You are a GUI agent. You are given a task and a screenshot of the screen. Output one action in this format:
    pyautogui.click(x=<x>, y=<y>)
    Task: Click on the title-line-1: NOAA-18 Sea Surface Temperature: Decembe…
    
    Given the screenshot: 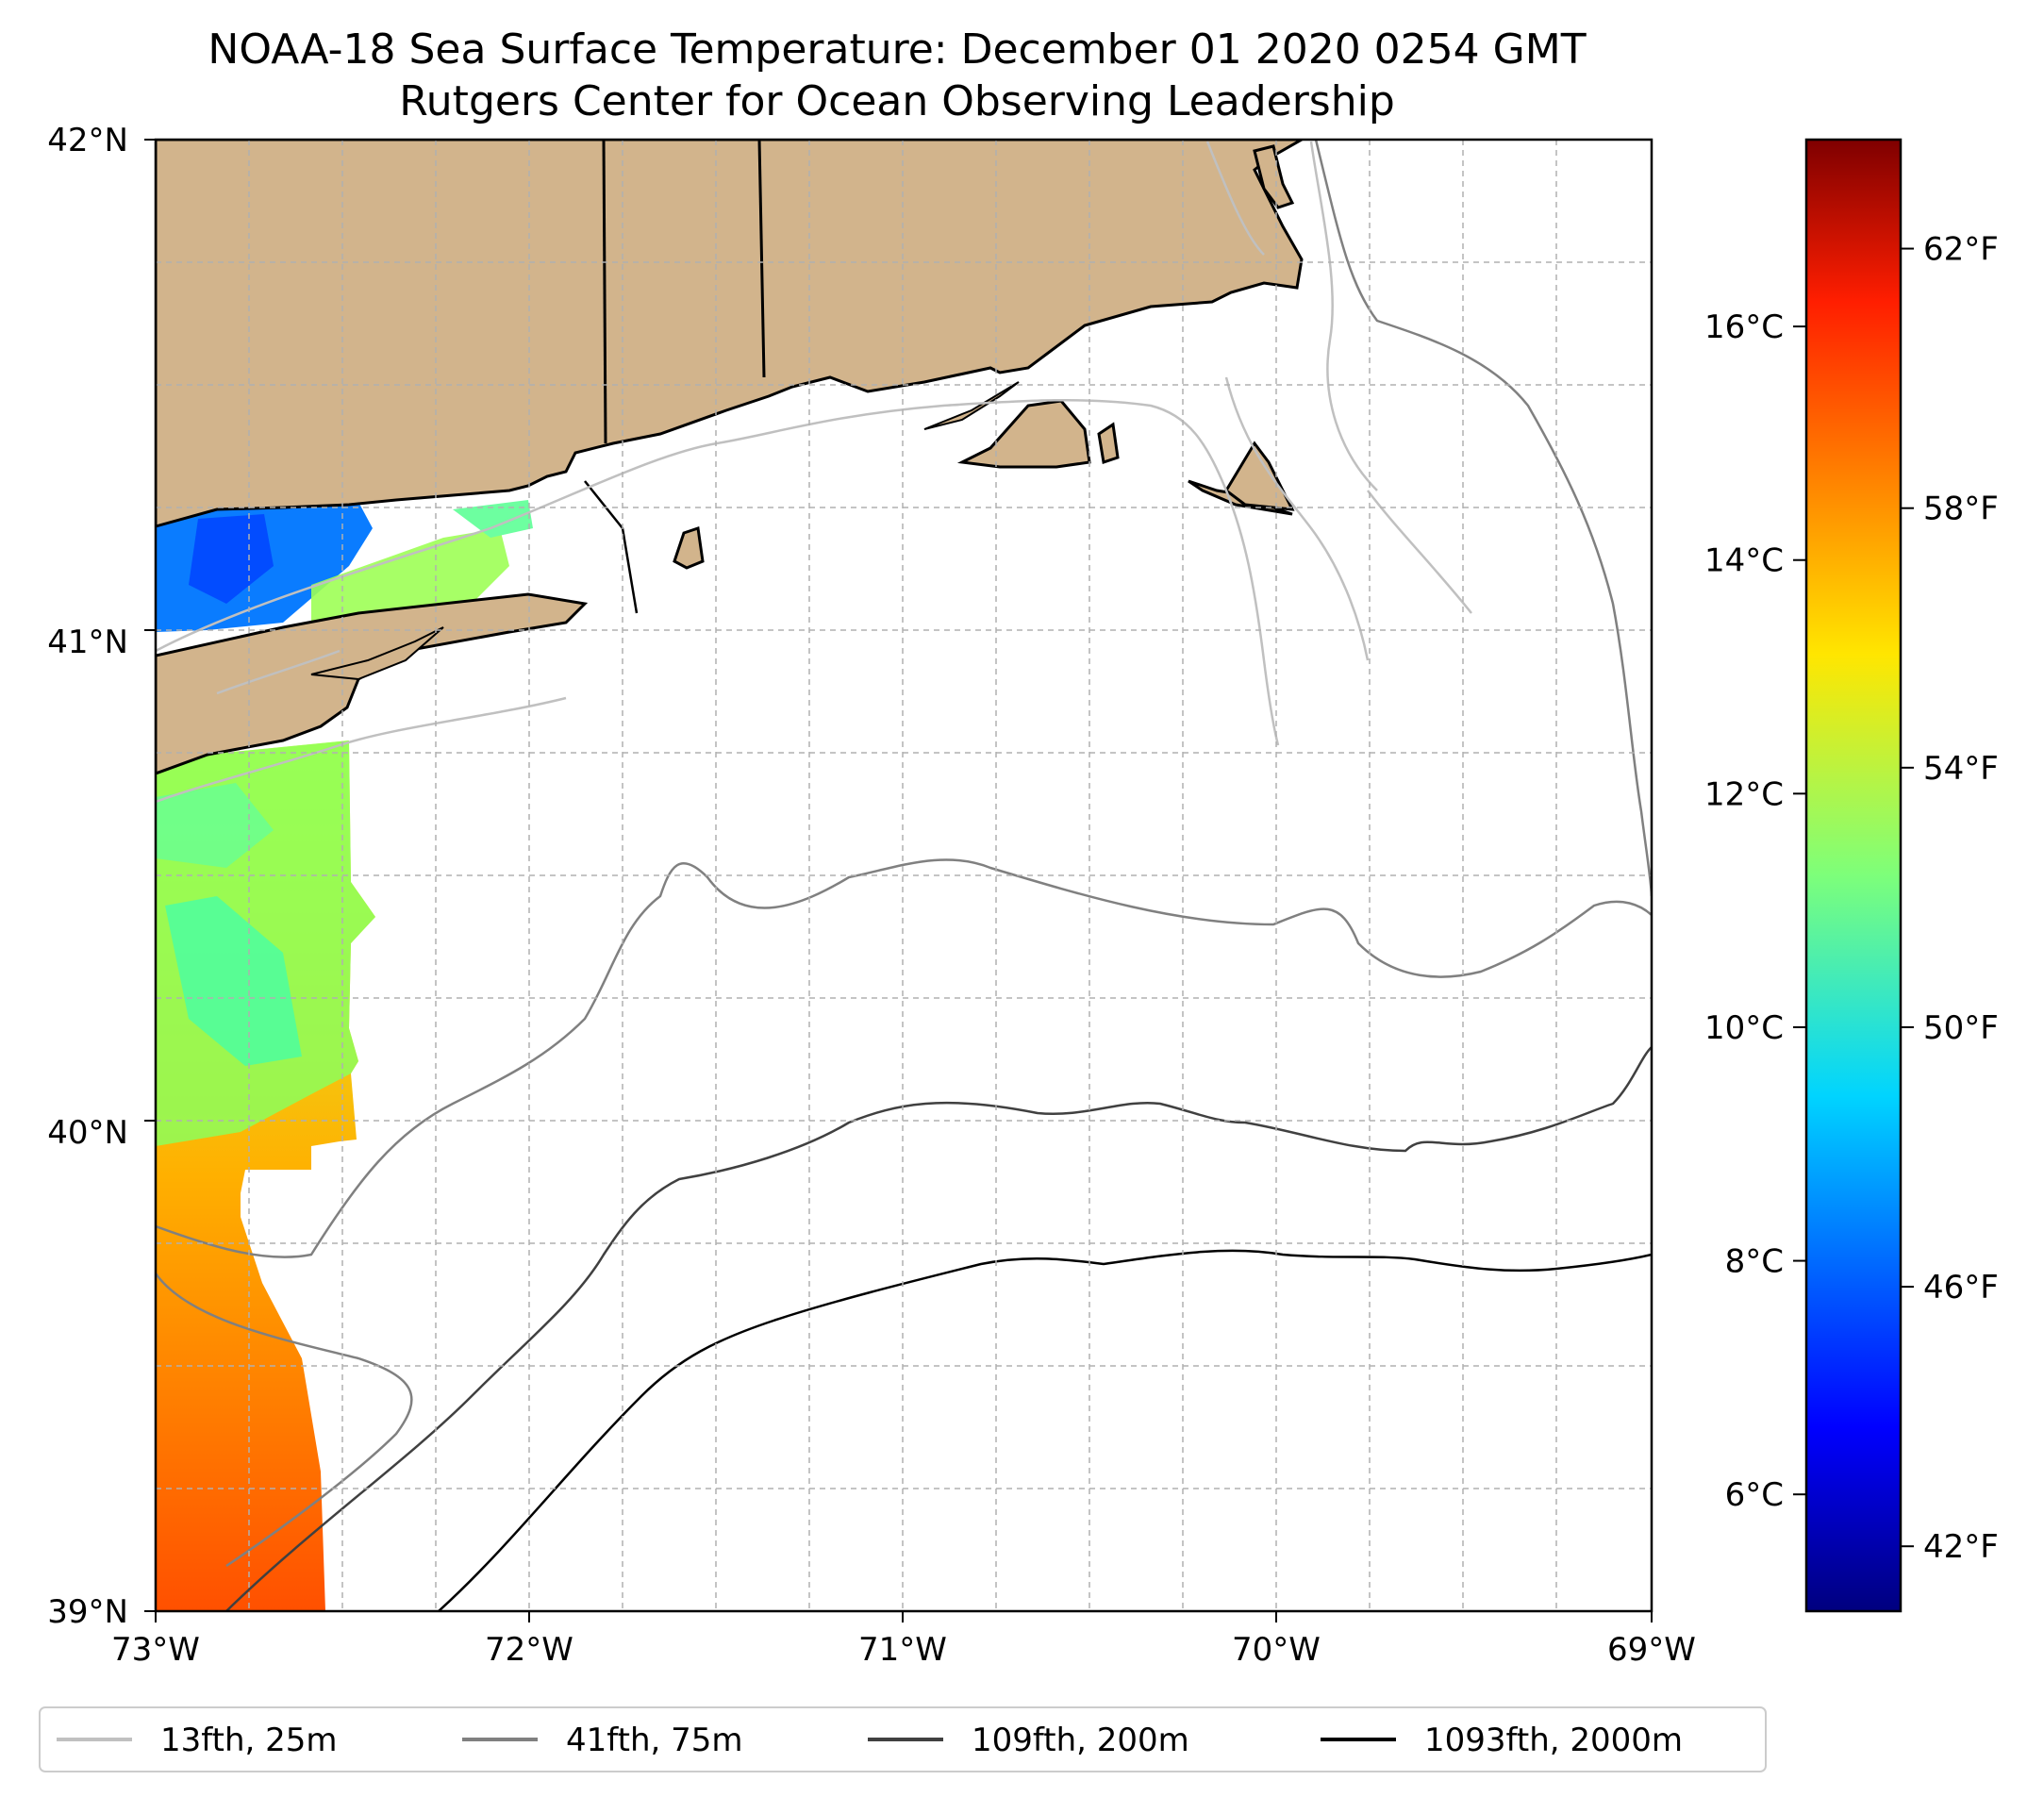 What is the action you would take?
    pyautogui.click(x=897, y=49)
    